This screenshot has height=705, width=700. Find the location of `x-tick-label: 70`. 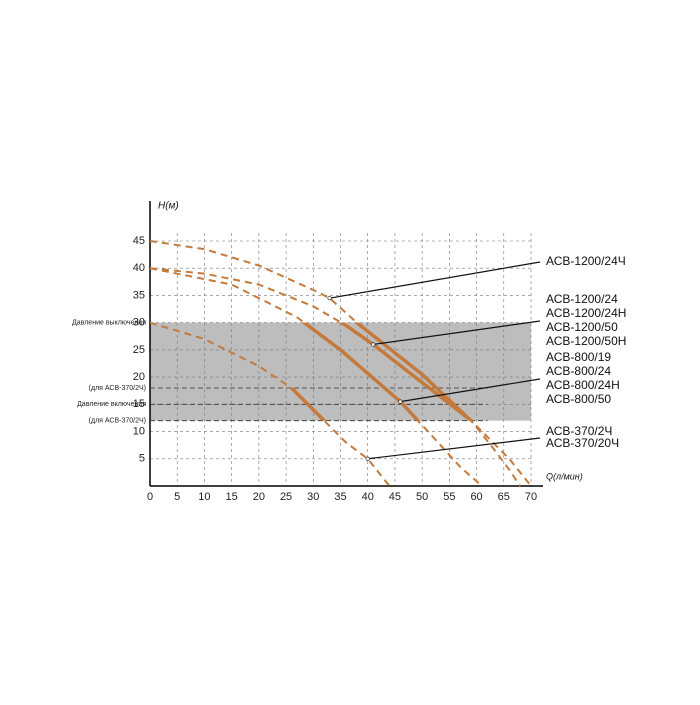

x-tick-label: 70 is located at coordinates (531, 497).